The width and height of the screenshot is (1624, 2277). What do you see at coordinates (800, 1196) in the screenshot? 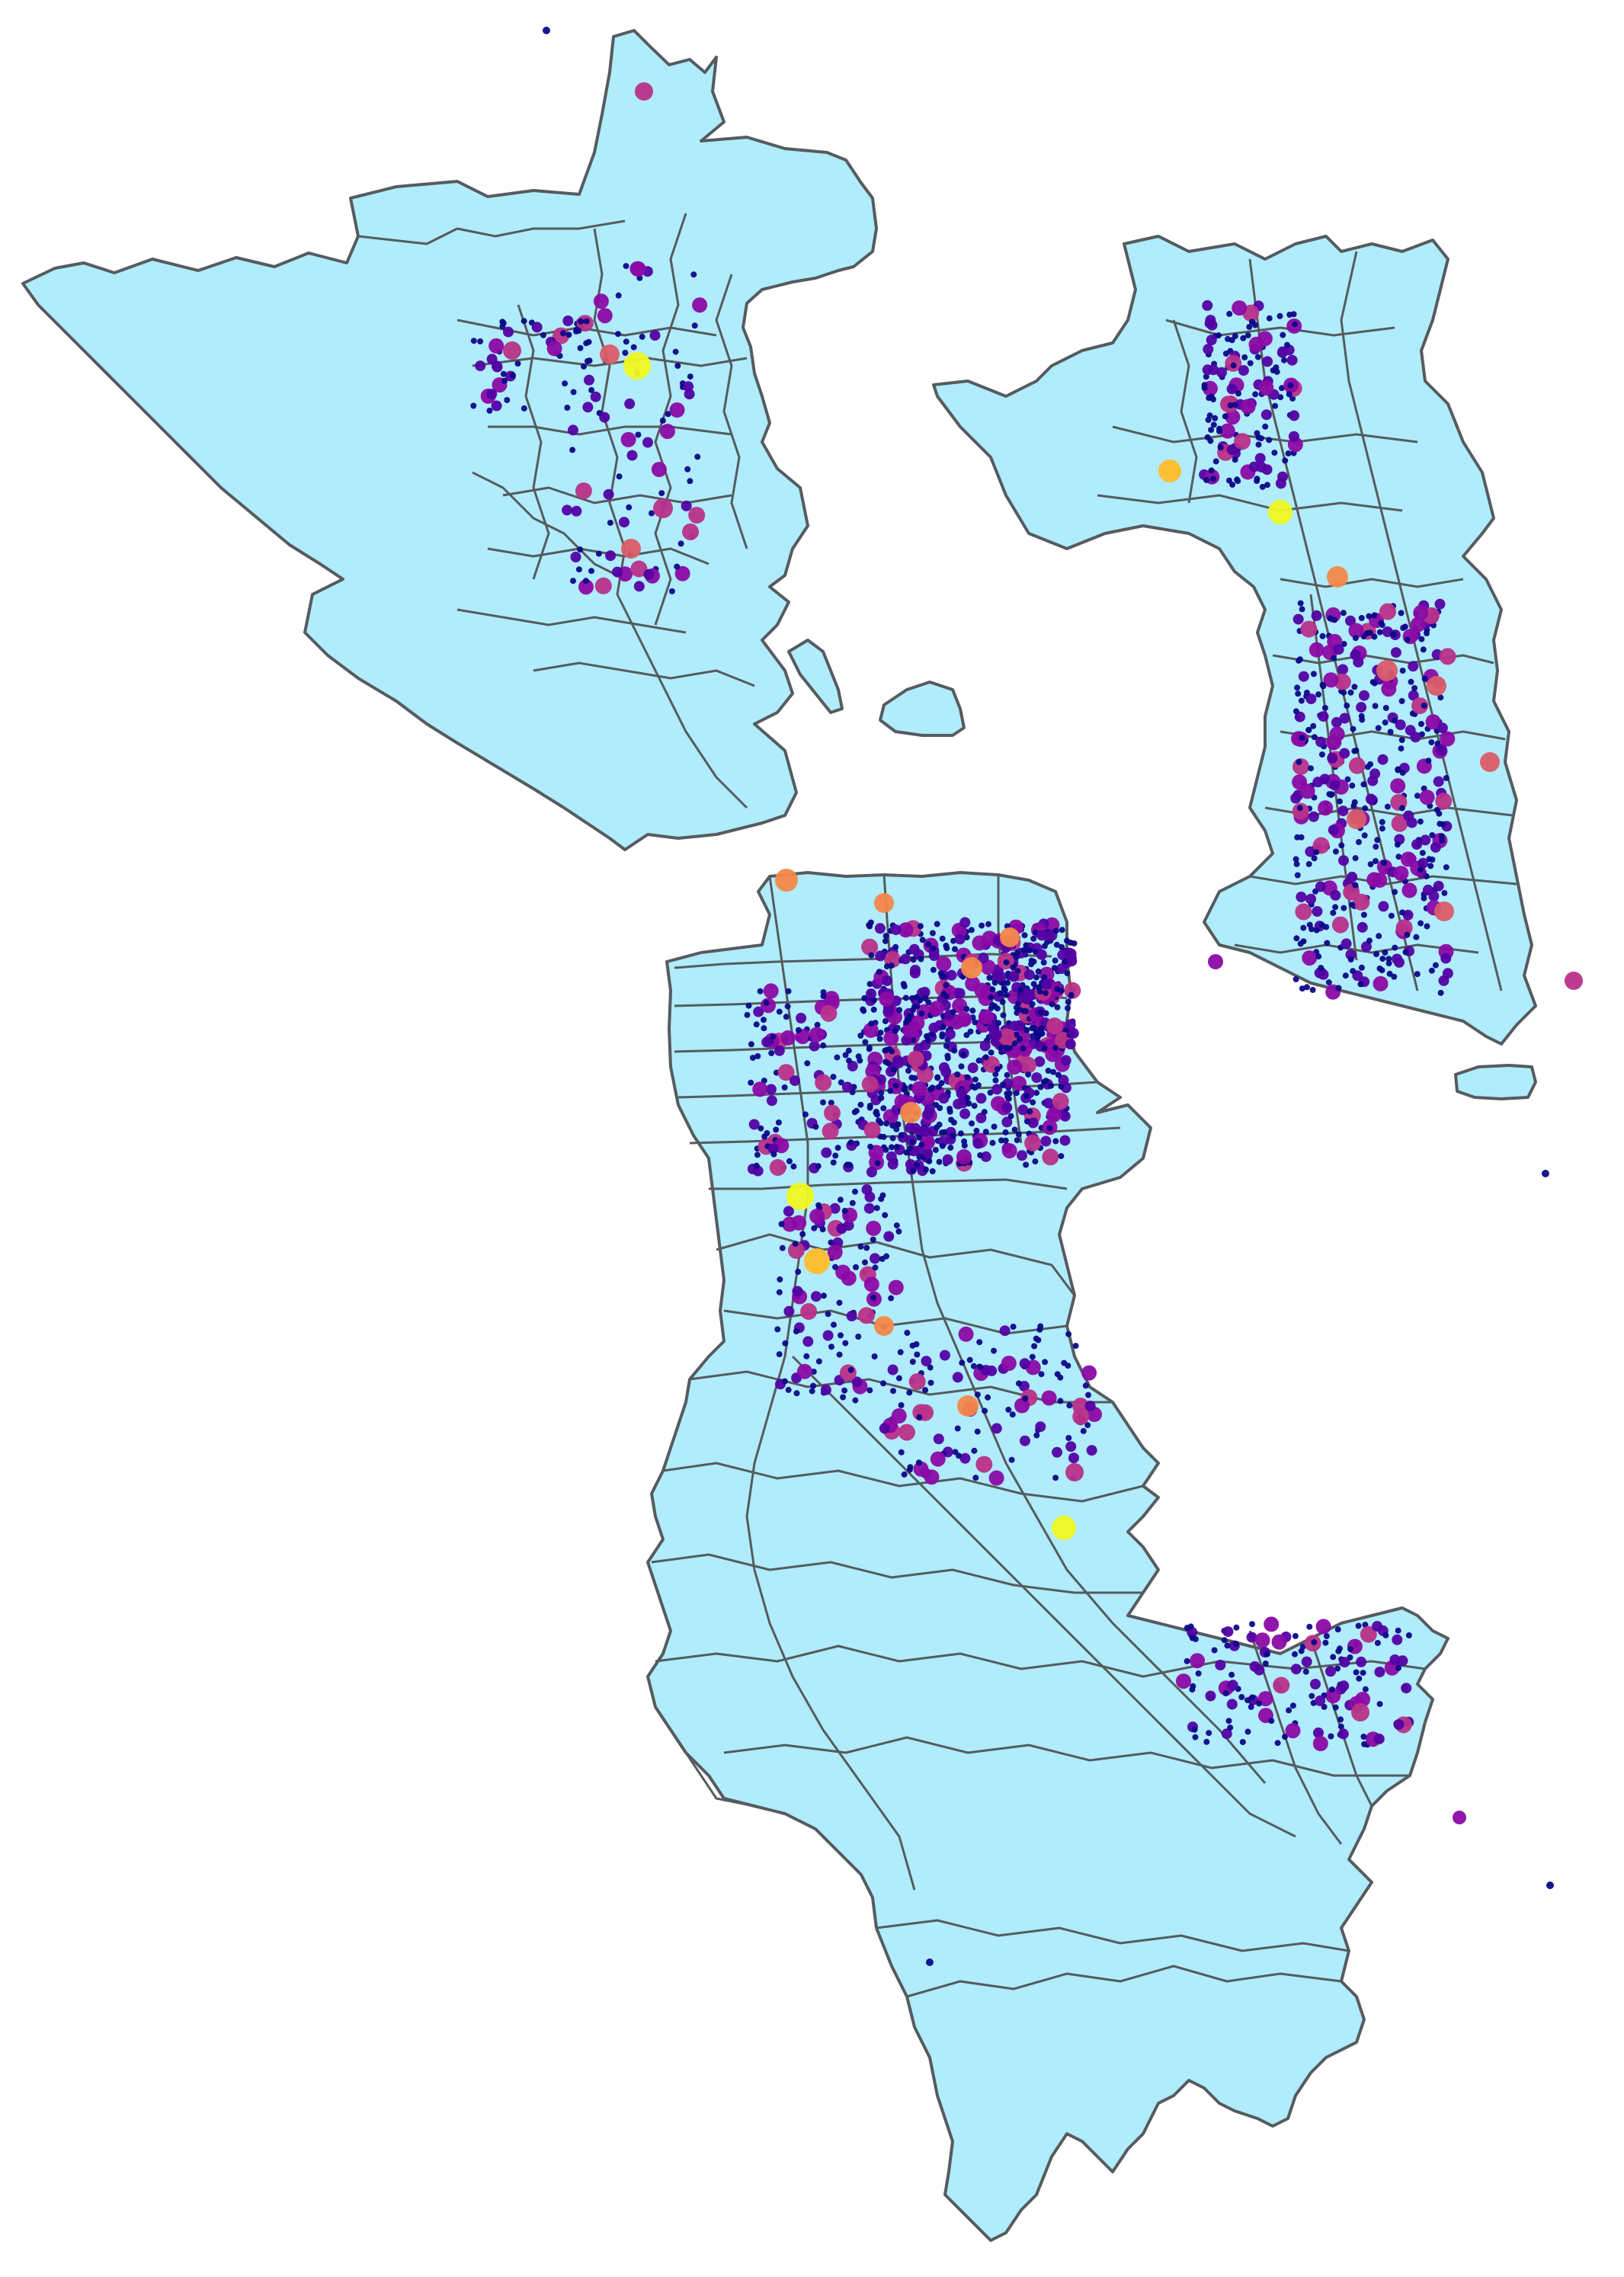
I see `map-point-2042` at bounding box center [800, 1196].